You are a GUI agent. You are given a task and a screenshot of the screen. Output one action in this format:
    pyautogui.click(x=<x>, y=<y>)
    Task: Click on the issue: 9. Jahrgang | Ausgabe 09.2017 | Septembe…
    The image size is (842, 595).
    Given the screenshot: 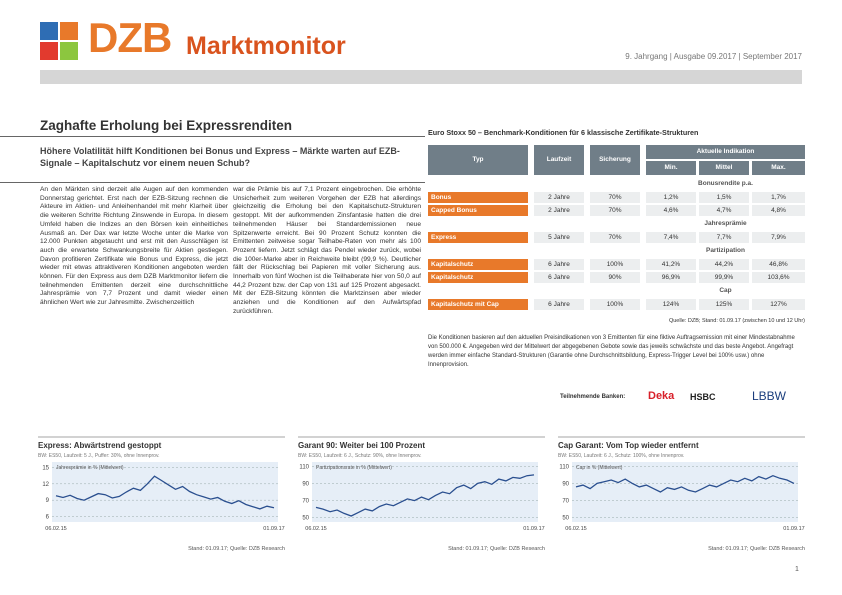 What is the action you would take?
    pyautogui.click(x=713, y=56)
    